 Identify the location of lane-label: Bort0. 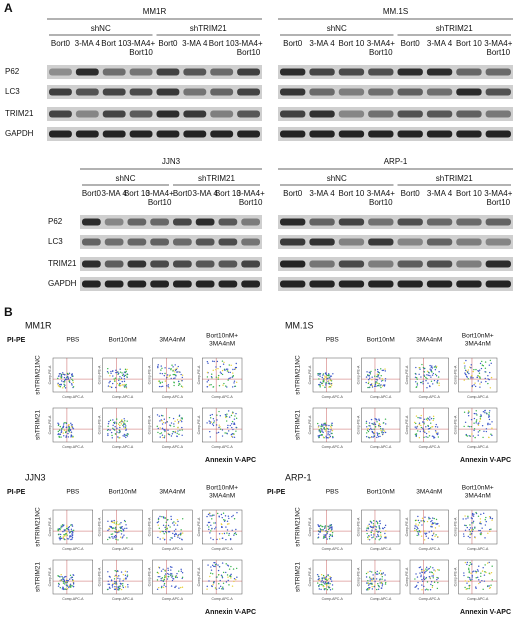
(293, 193).